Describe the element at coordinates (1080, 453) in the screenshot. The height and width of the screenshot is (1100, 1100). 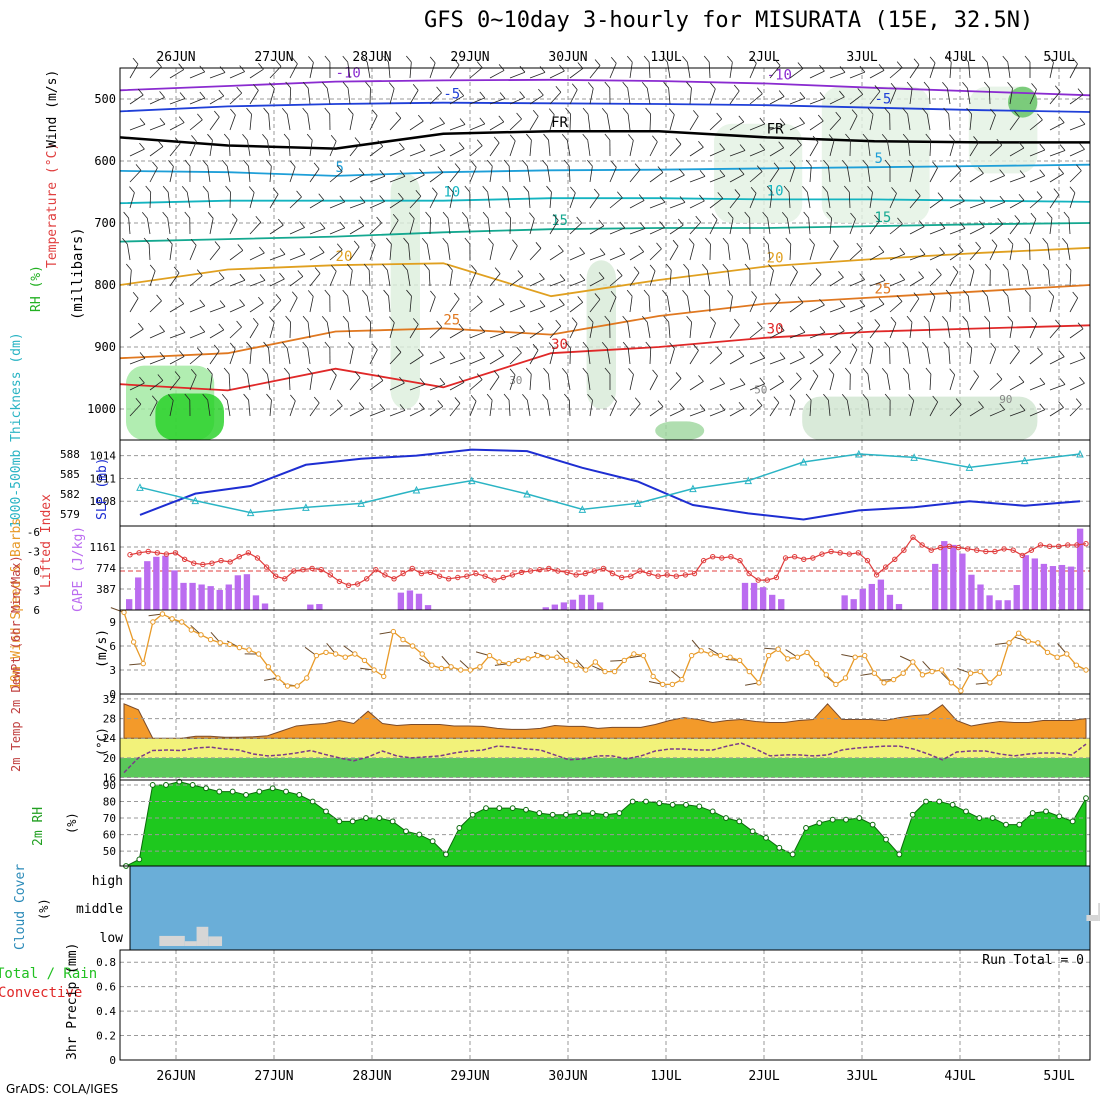
I see `thickness-marker` at that location.